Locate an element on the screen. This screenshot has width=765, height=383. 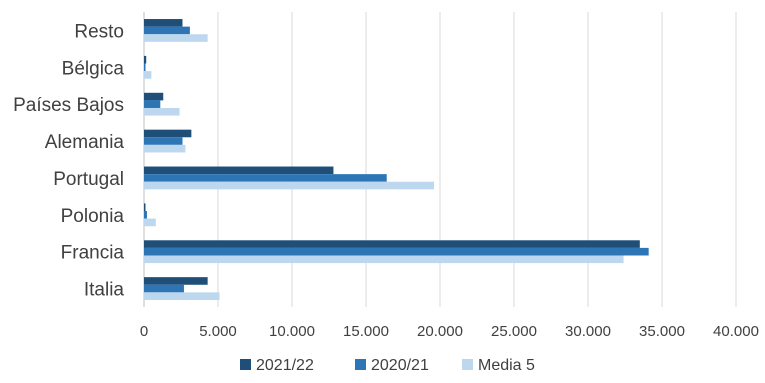
x-tick-label: 25.000 is located at coordinates (514, 331).